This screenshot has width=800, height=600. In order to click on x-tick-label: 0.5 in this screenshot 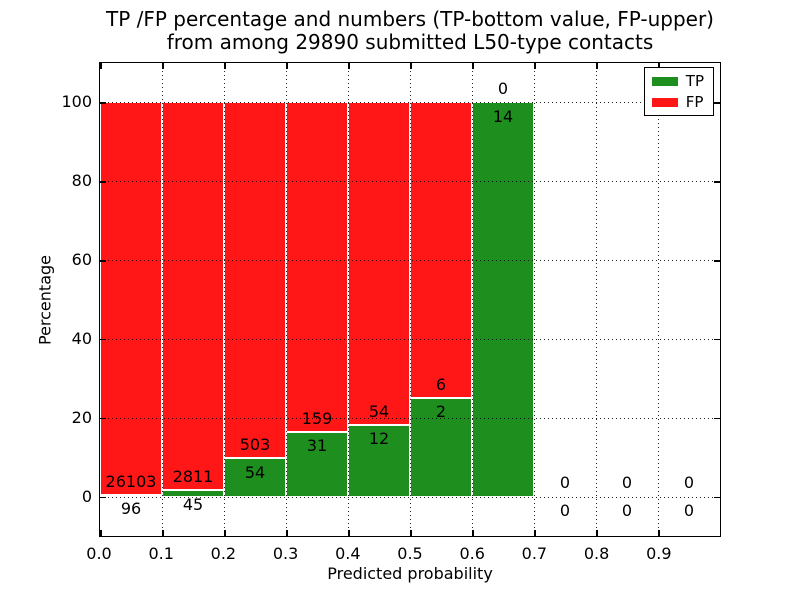, I will do `click(410, 553)`.